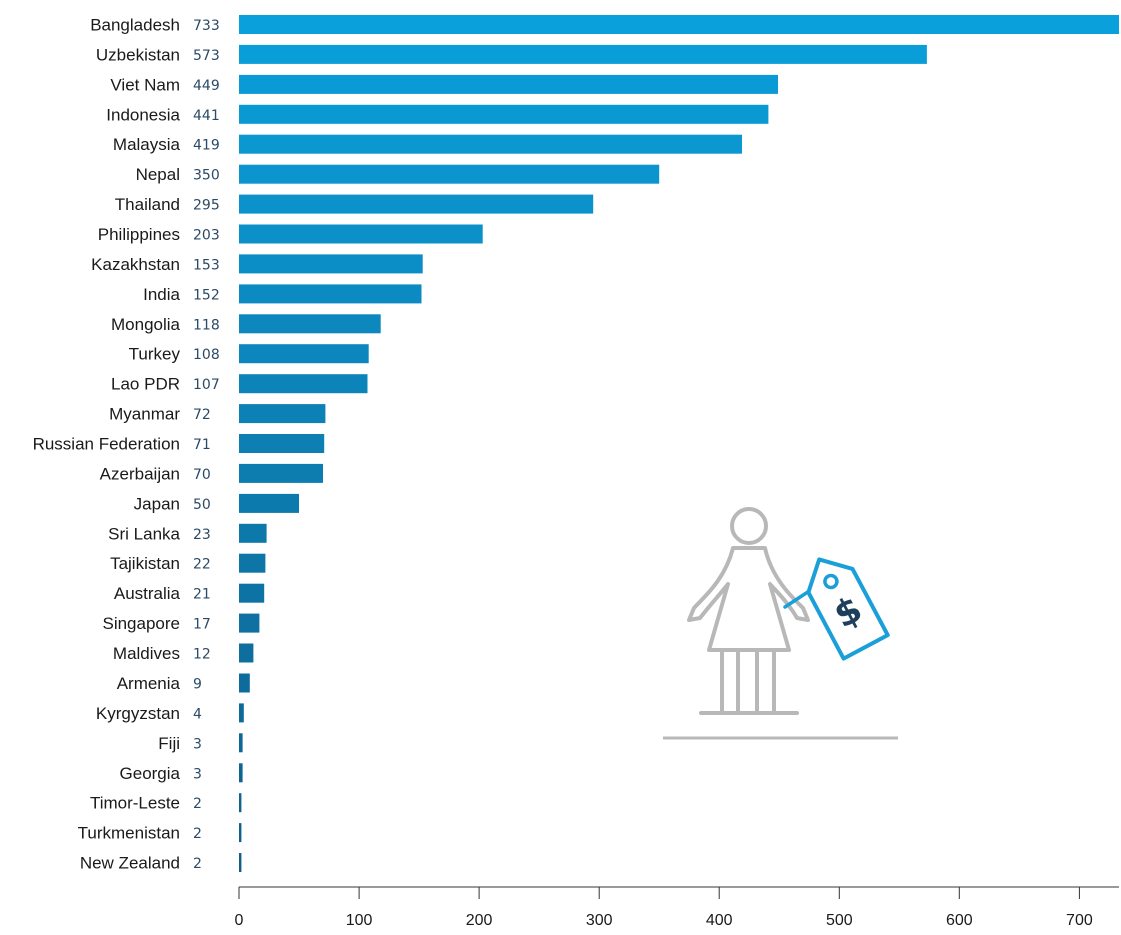  I want to click on bar-new-zealand, so click(240, 862).